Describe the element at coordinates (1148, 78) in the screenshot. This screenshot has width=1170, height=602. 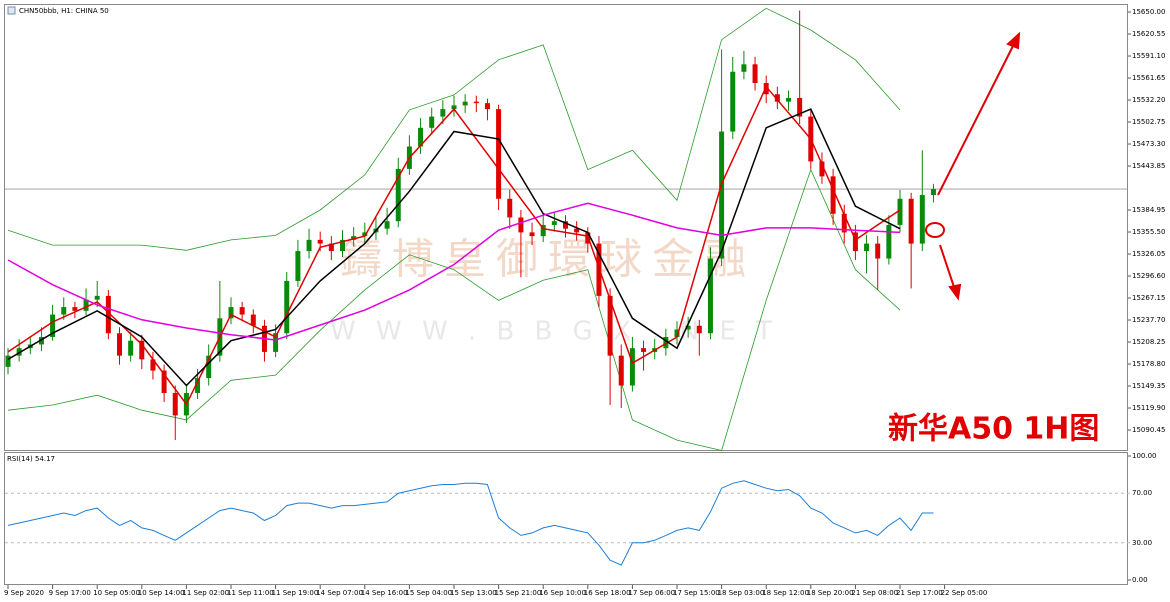
I see `y-tick-label: 15561.65` at that location.